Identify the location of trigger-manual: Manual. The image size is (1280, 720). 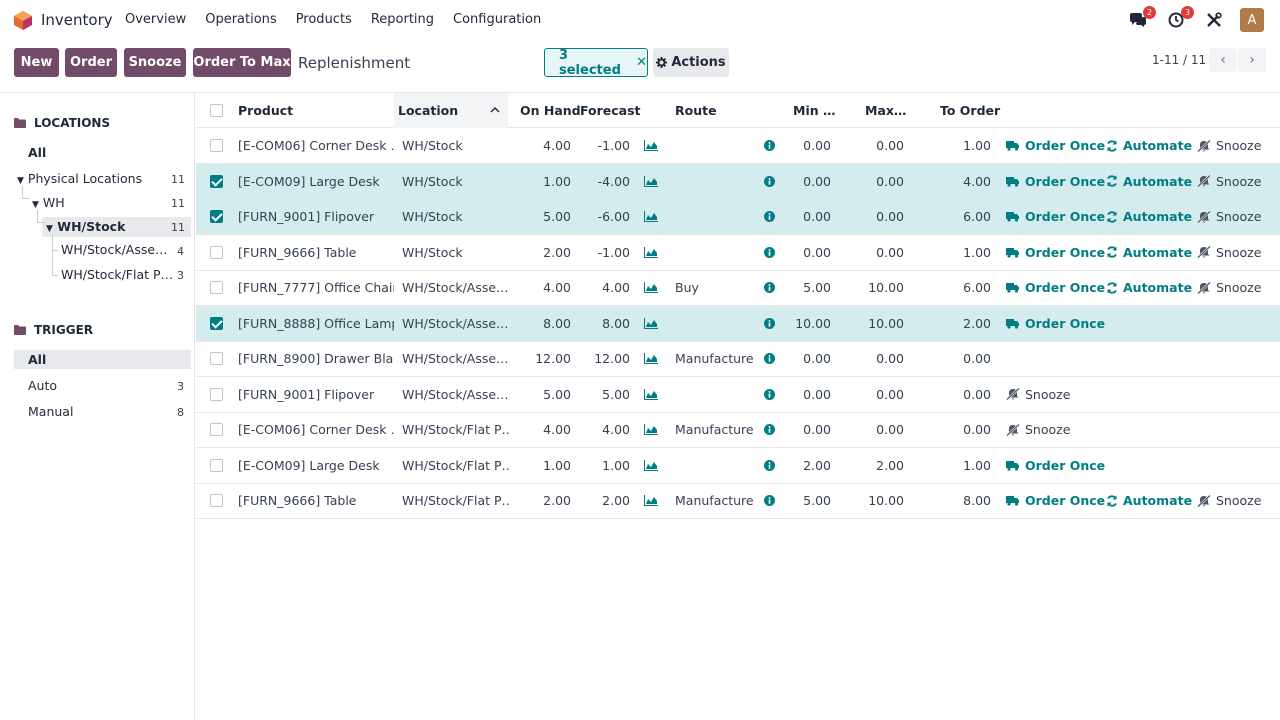
(51, 411).